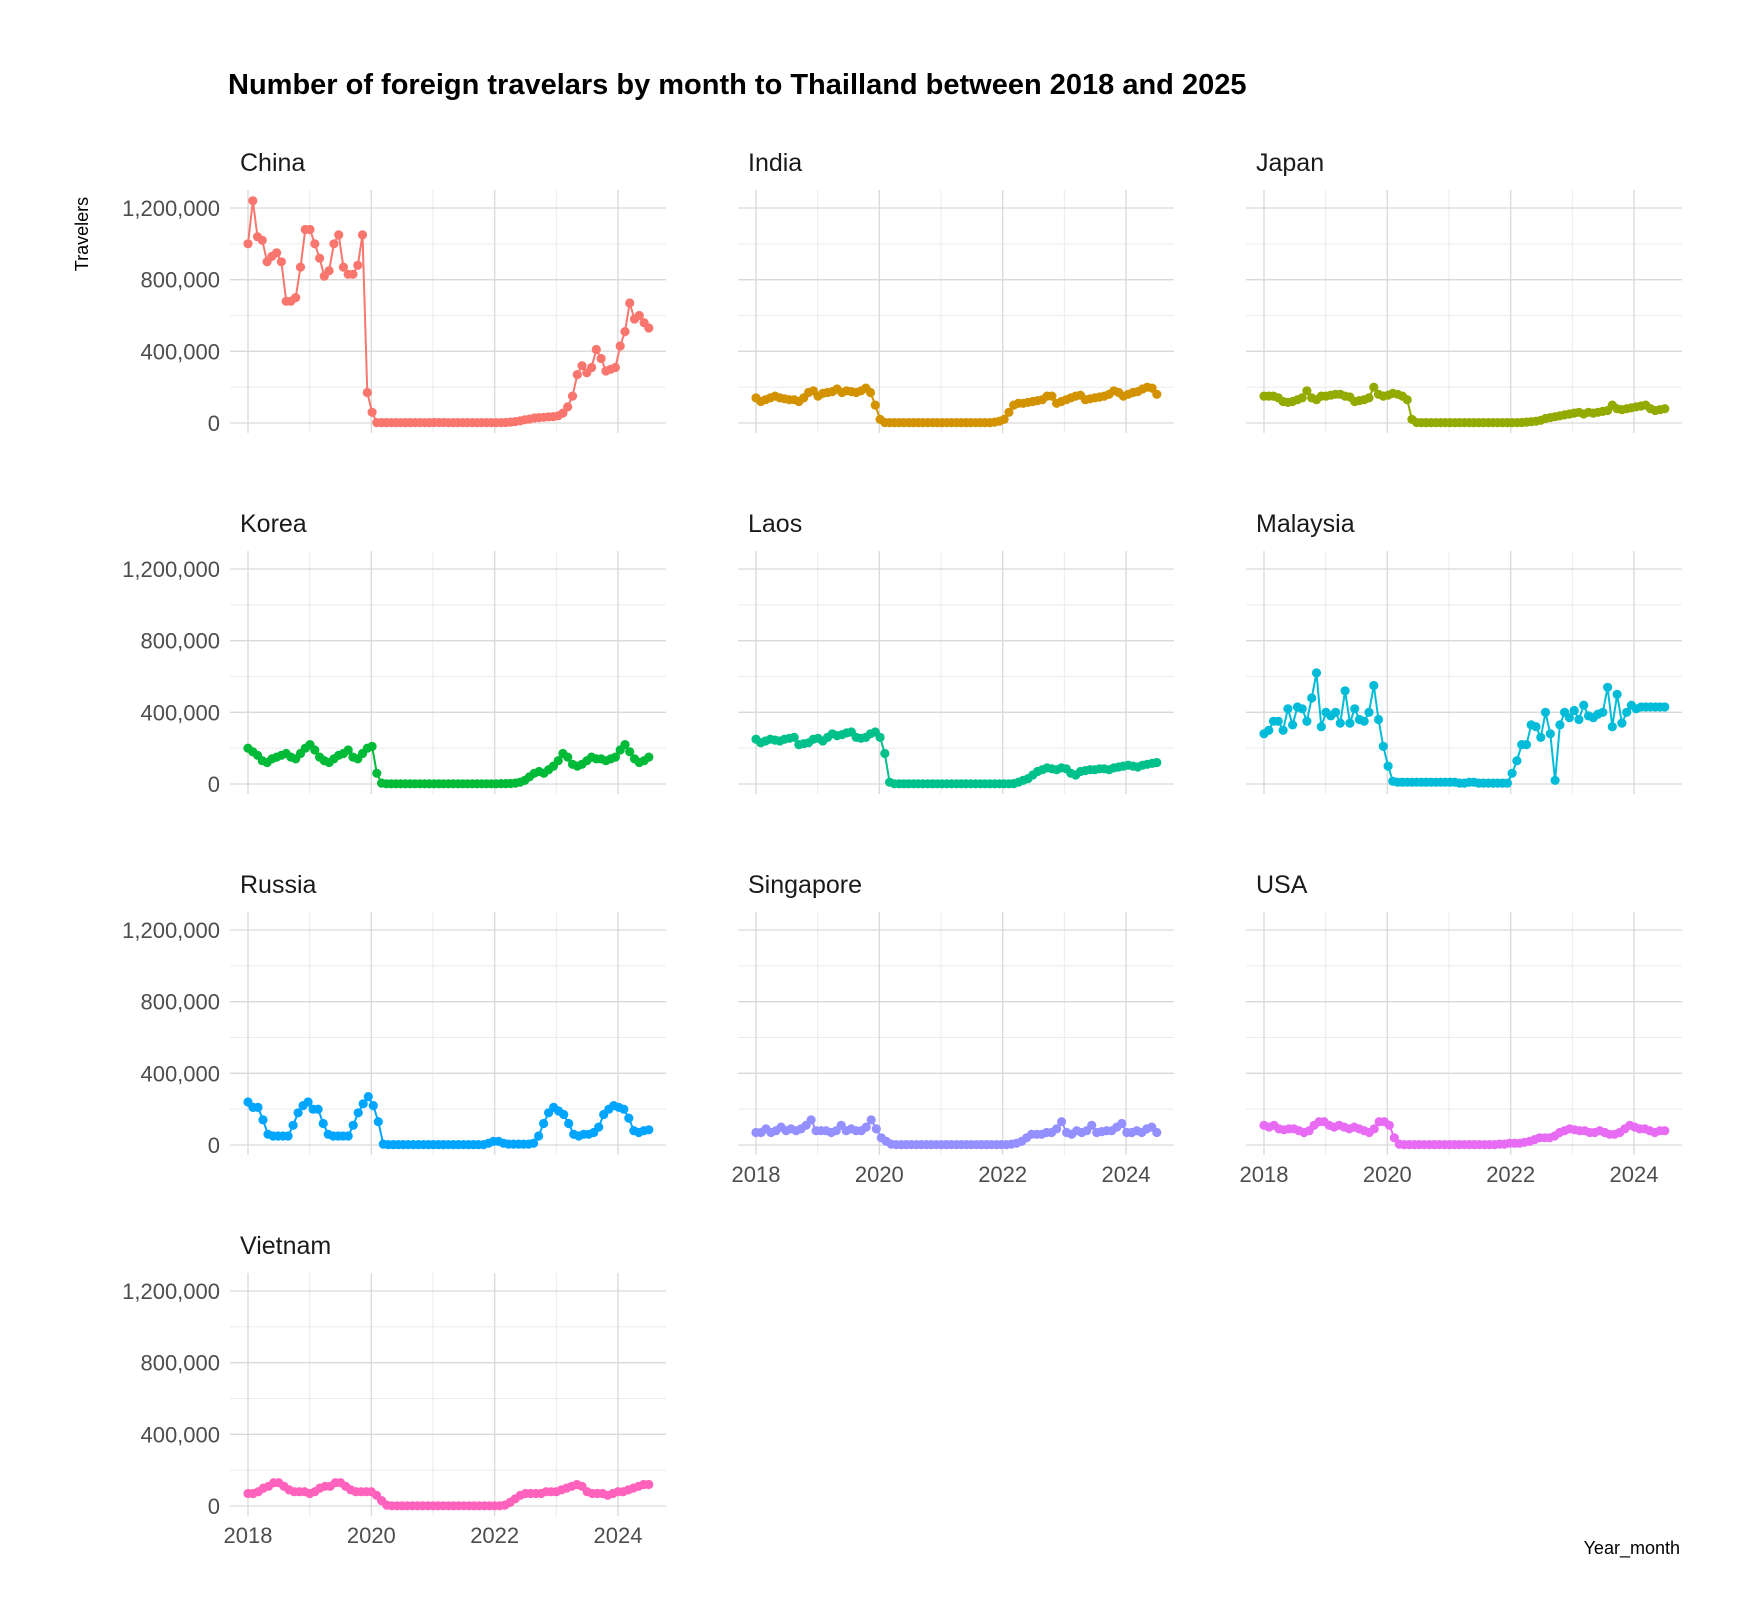 Image resolution: width=1740 pixels, height=1620 pixels. Describe the element at coordinates (1282, 885) in the screenshot. I see `facet-strip-label: USA` at that location.